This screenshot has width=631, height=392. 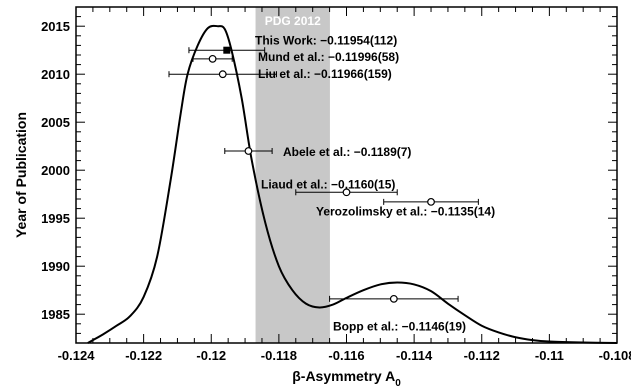 I want to click on point-label: Mund et al.: −0.11996(58), so click(x=328, y=57).